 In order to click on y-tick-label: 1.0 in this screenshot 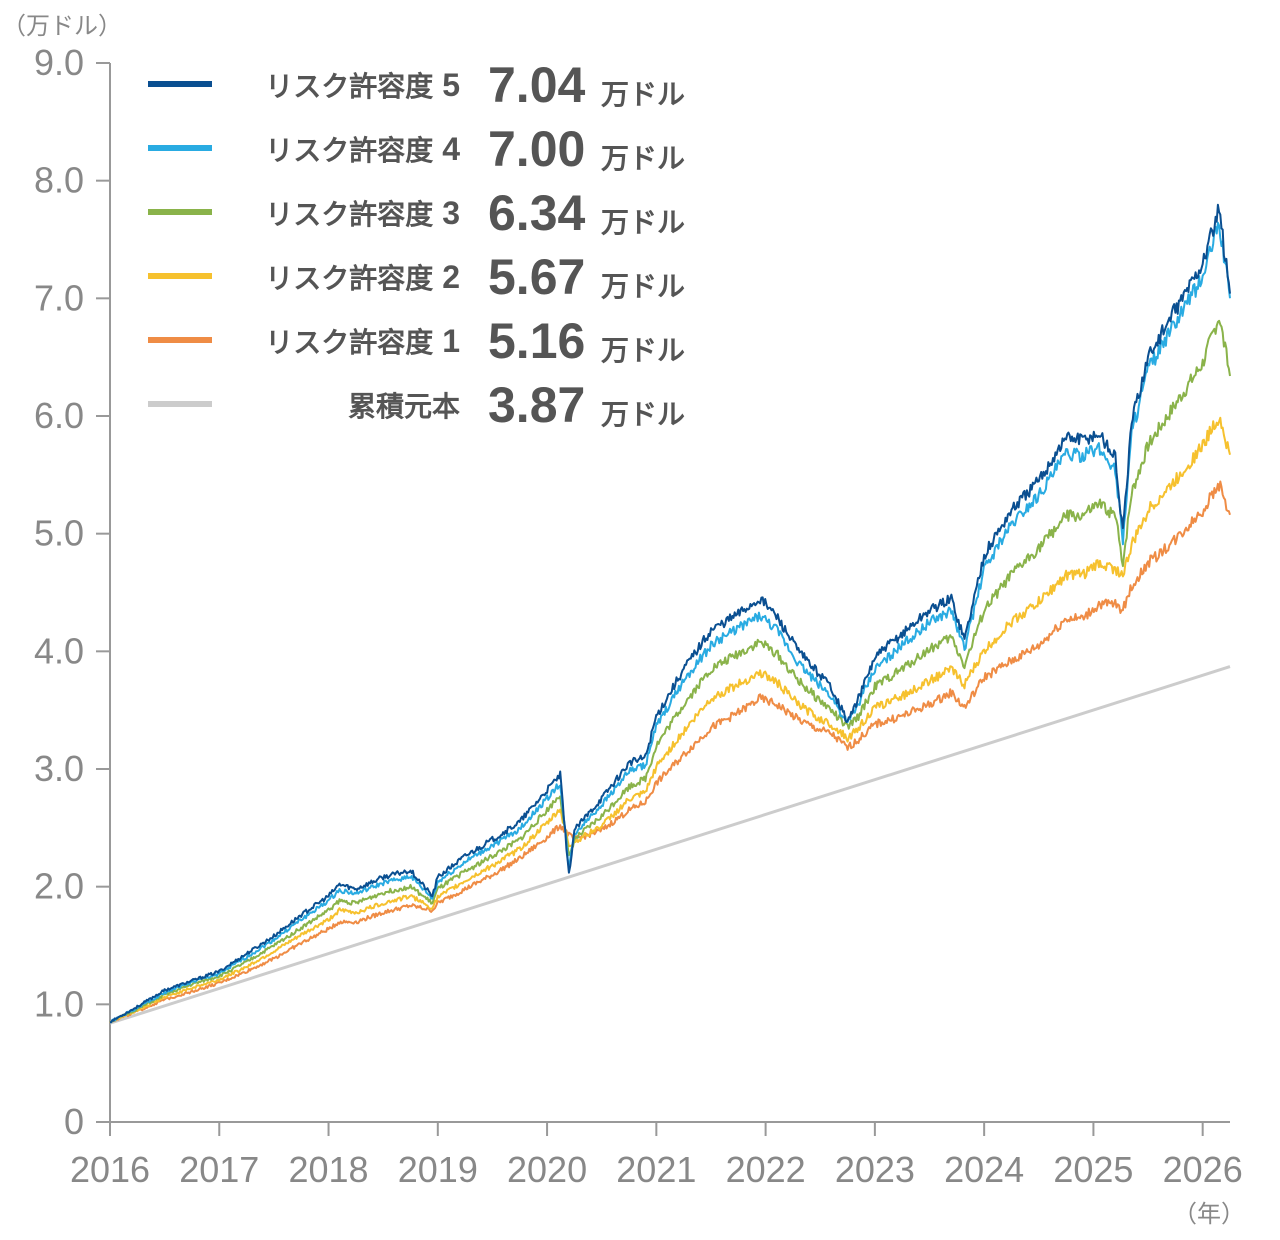, I will do `click(59, 1003)`.